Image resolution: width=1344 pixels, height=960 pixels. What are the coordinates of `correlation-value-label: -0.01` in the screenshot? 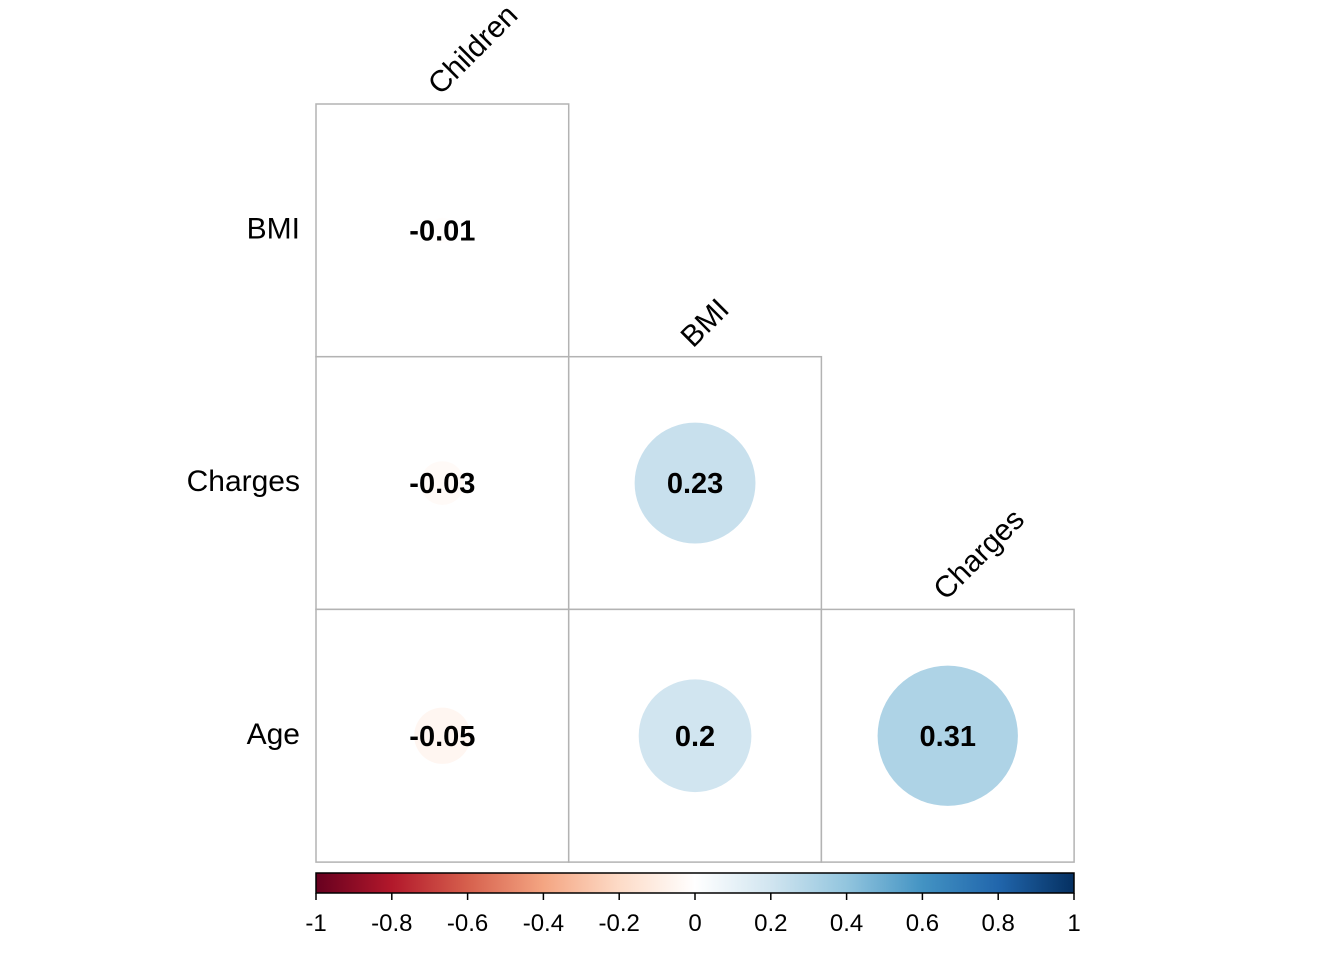 It's located at (442, 231).